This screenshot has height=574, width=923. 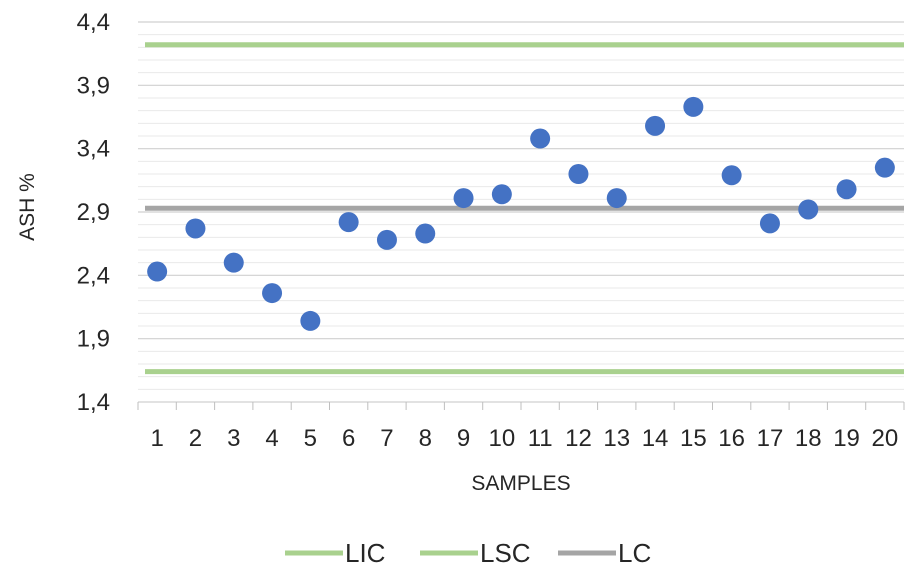 I want to click on x-tick-label: 10, so click(x=501, y=438).